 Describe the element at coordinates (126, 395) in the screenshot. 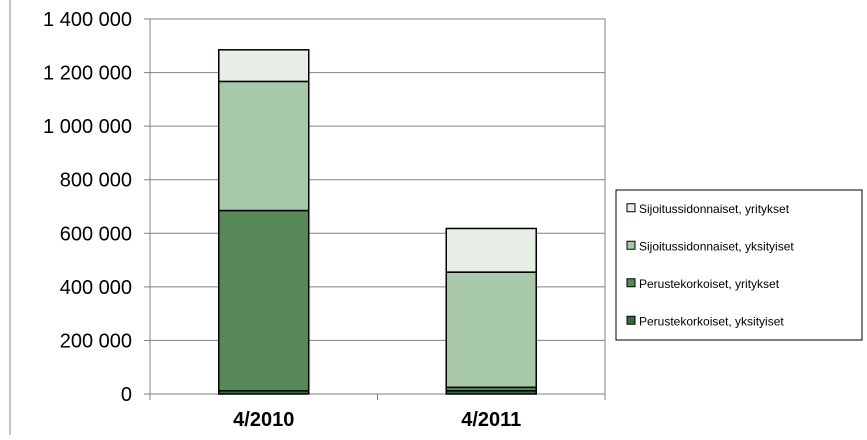

I see `y-tick-label: 0` at that location.